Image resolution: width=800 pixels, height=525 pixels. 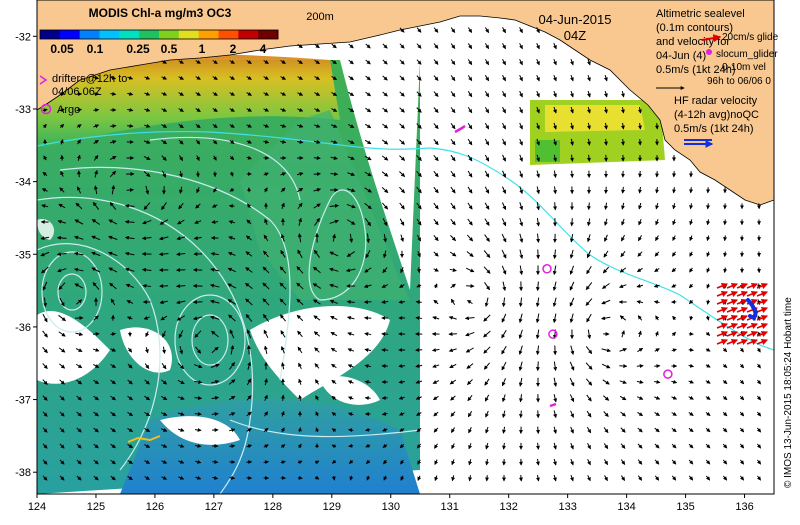 What do you see at coordinates (685, 507) in the screenshot?
I see `x-tick-label: 135` at bounding box center [685, 507].